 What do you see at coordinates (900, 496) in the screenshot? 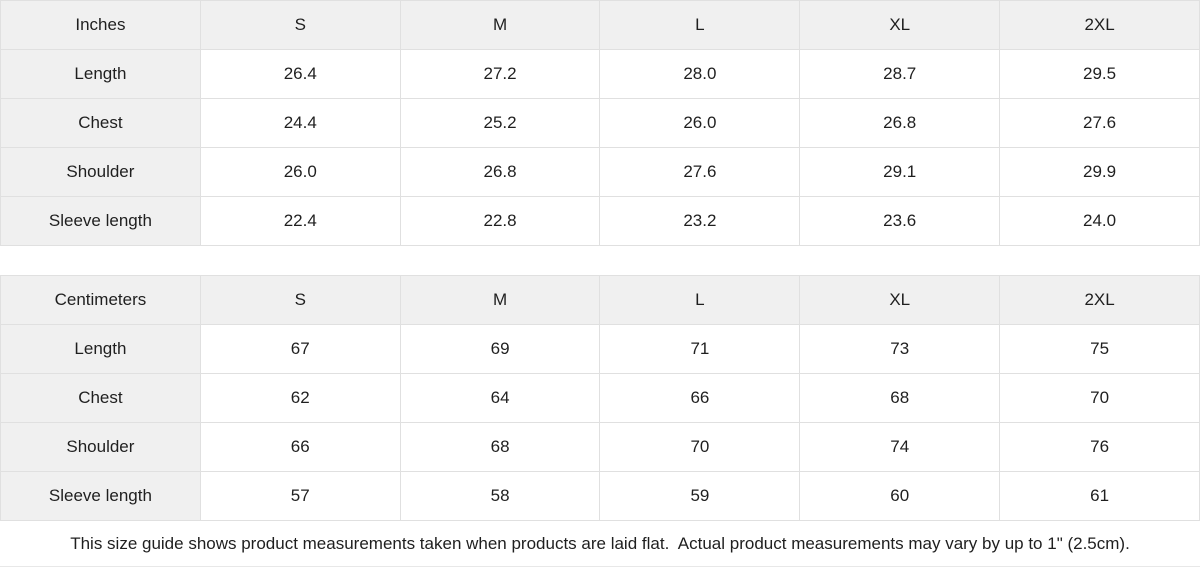
I see `value-cell: 60` at bounding box center [900, 496].